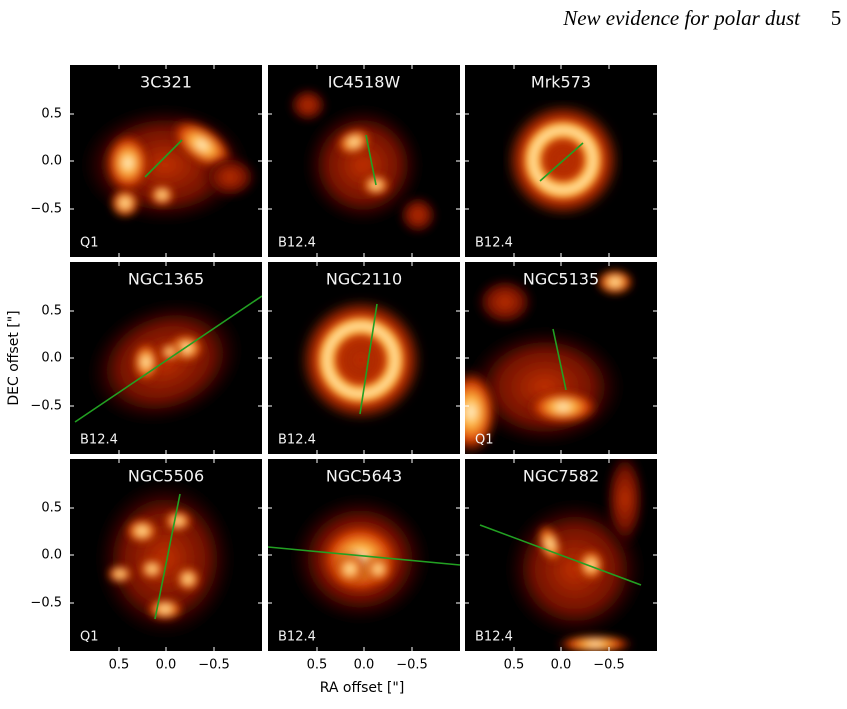 The image size is (847, 709). Describe the element at coordinates (166, 279) in the screenshot. I see `panel-name: NGC1365` at that location.